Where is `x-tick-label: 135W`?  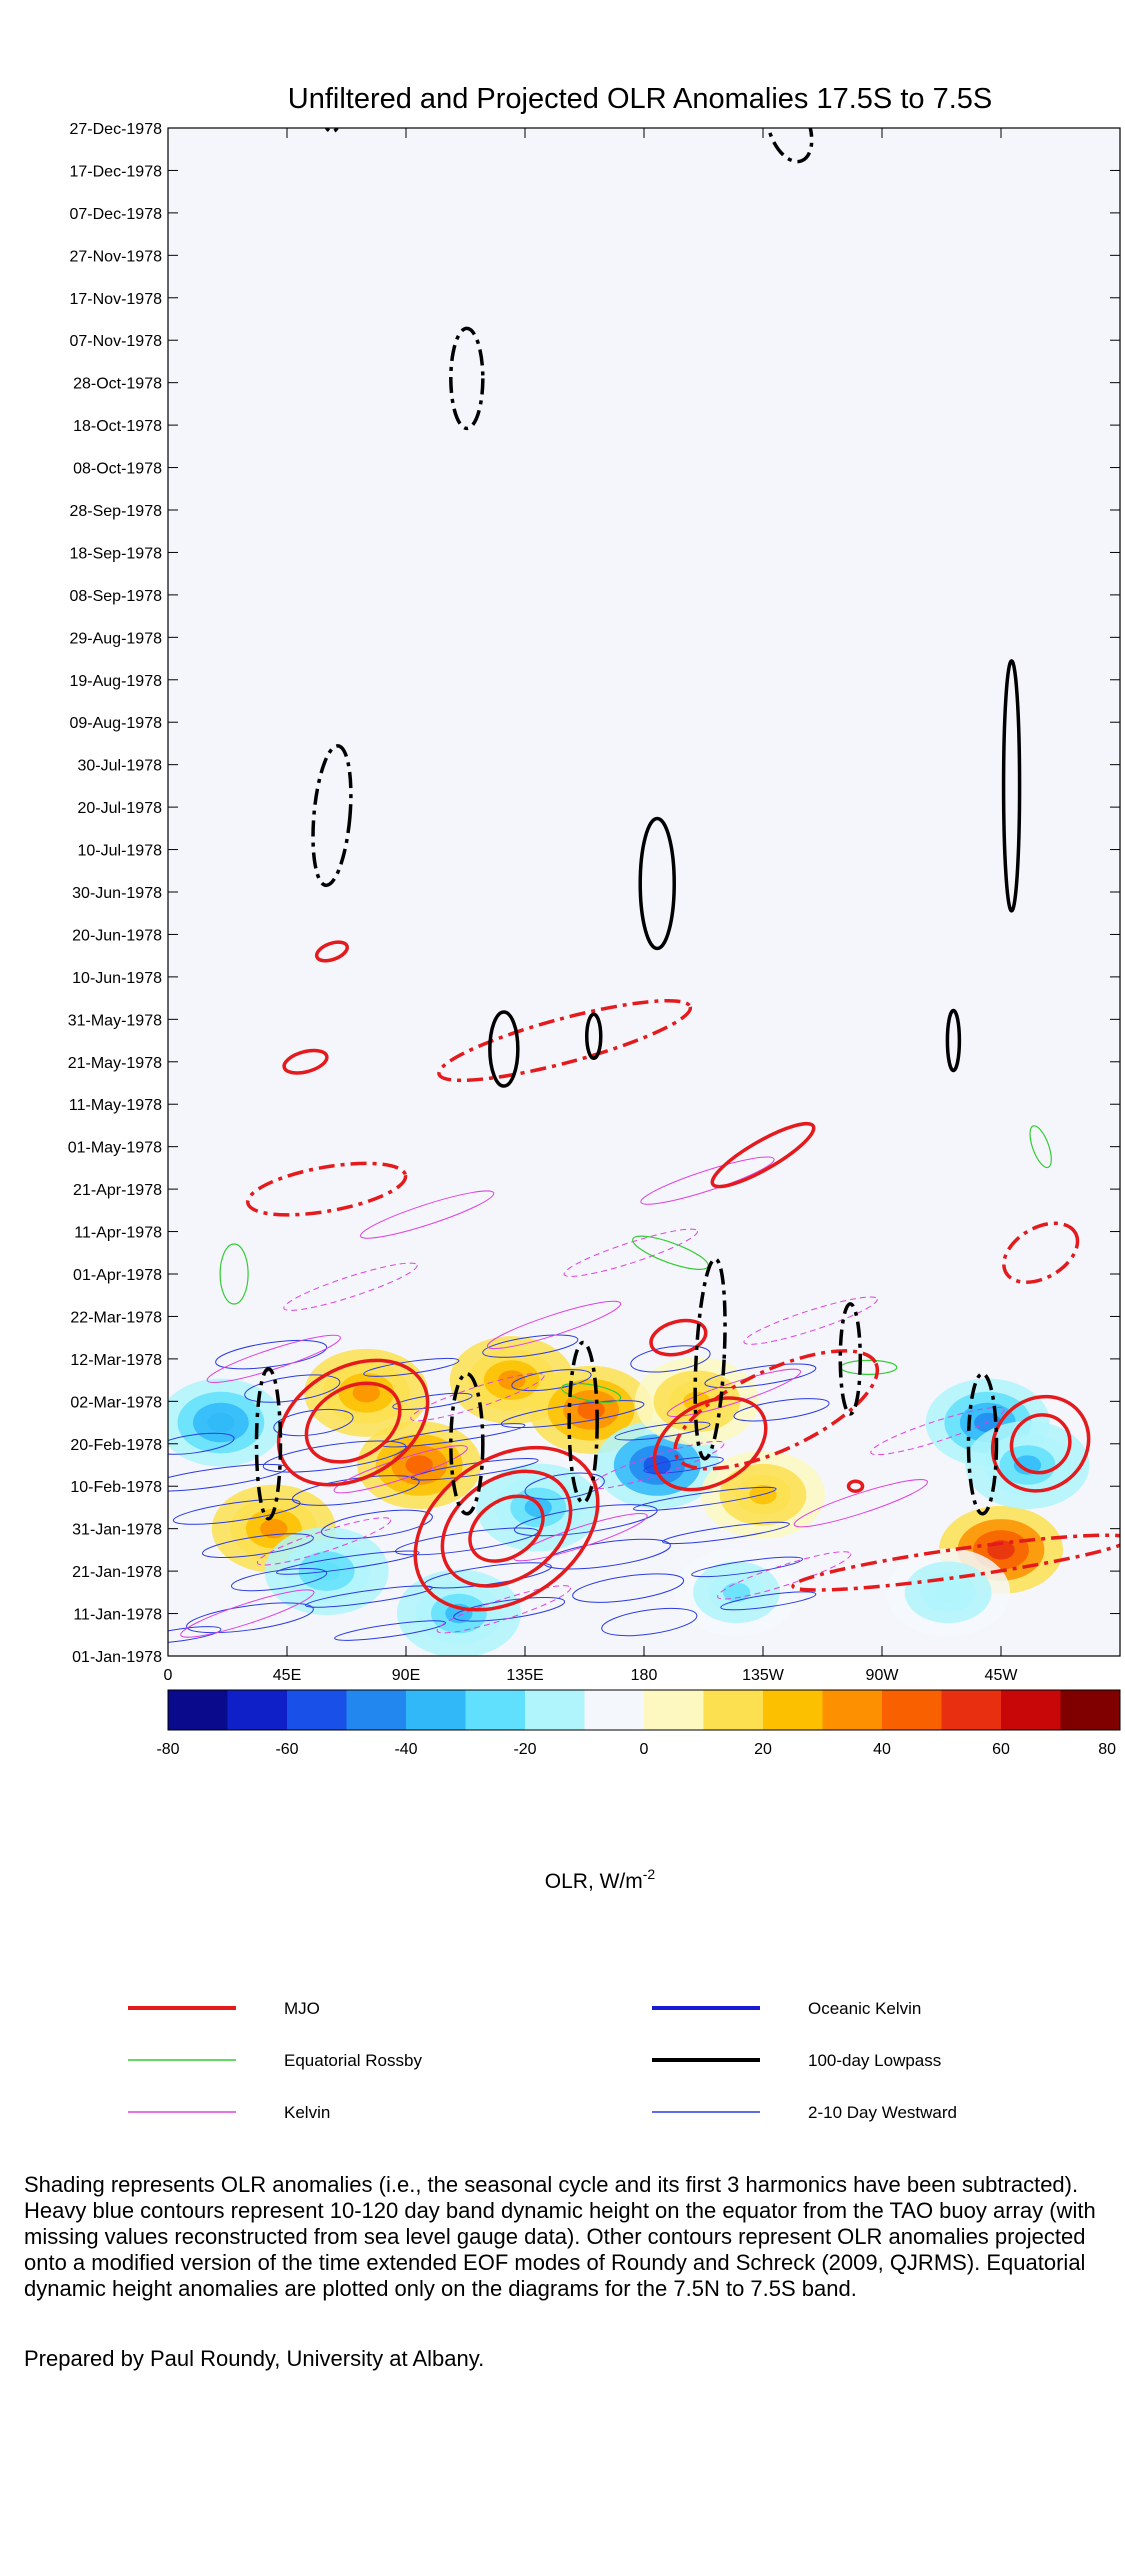
x-tick-label: 135W is located at coordinates (763, 1675).